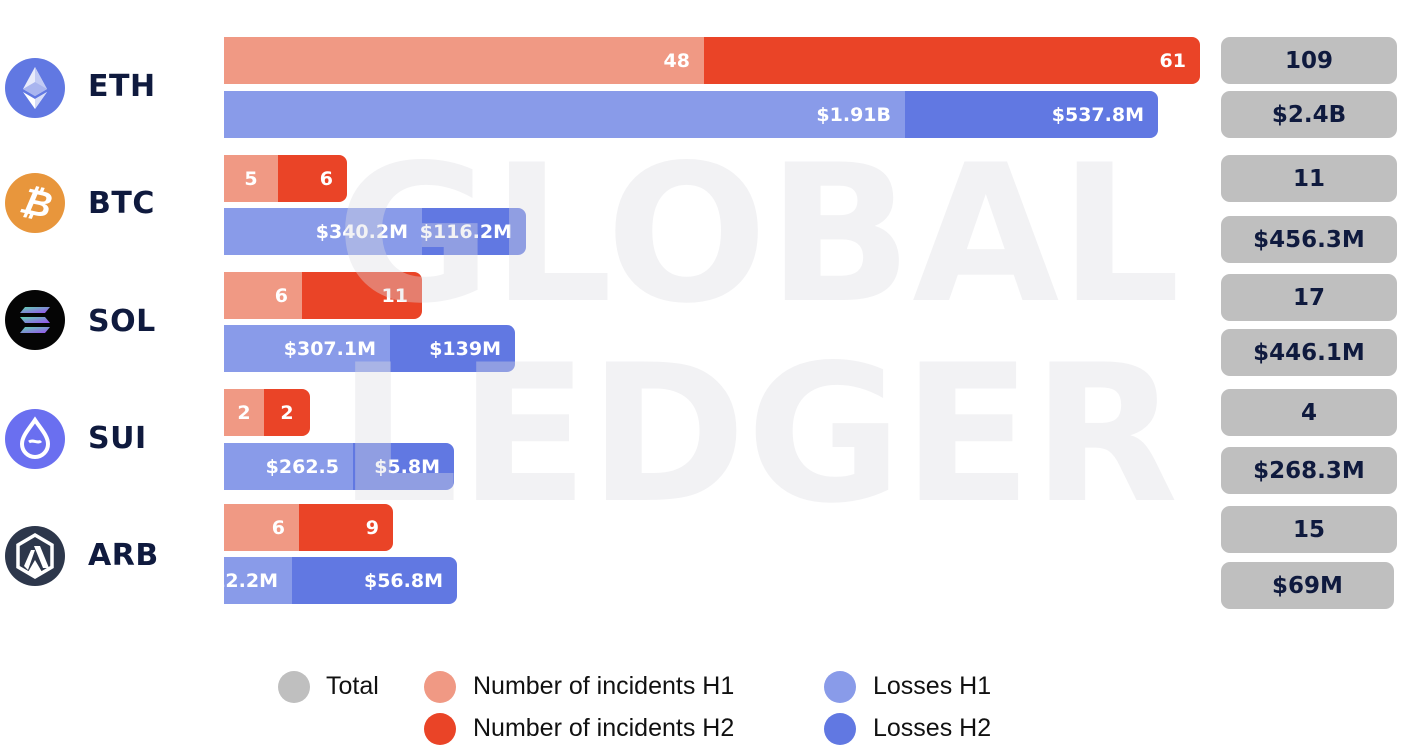  What do you see at coordinates (564, 114) in the screenshot?
I see `bar-losses-h1-eth: $1.91B` at bounding box center [564, 114].